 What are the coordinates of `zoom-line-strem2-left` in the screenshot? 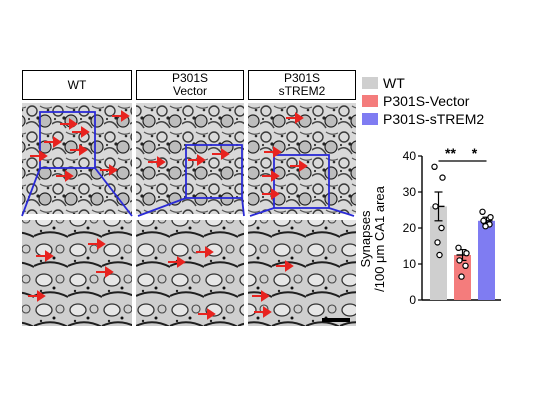 It's located at (262, 212).